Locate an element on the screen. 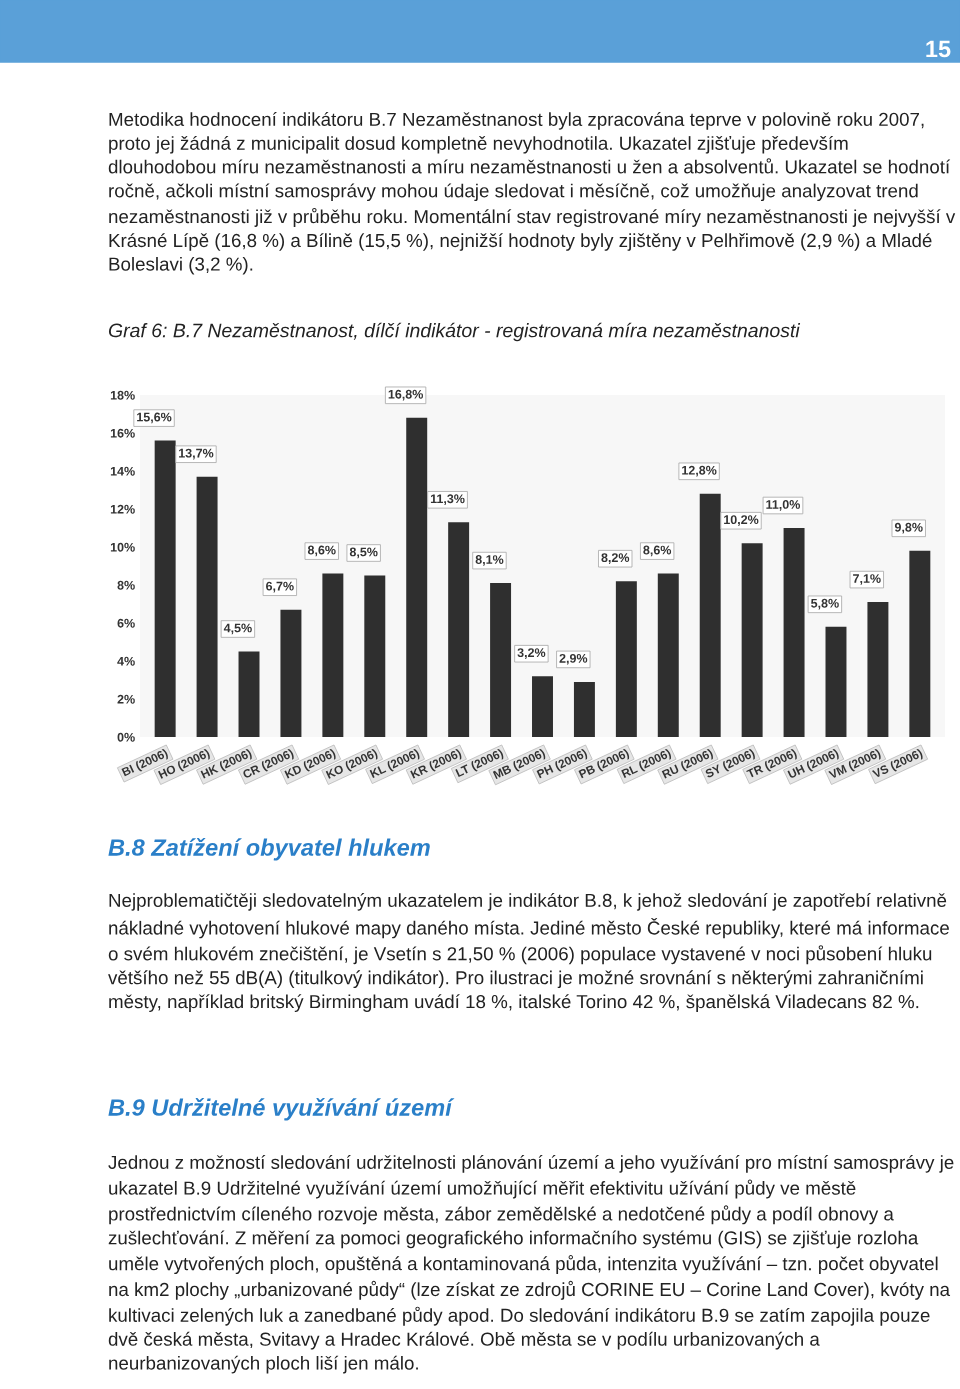 The height and width of the screenshot is (1389, 960). y-tick-label: 0% is located at coordinates (126, 737).